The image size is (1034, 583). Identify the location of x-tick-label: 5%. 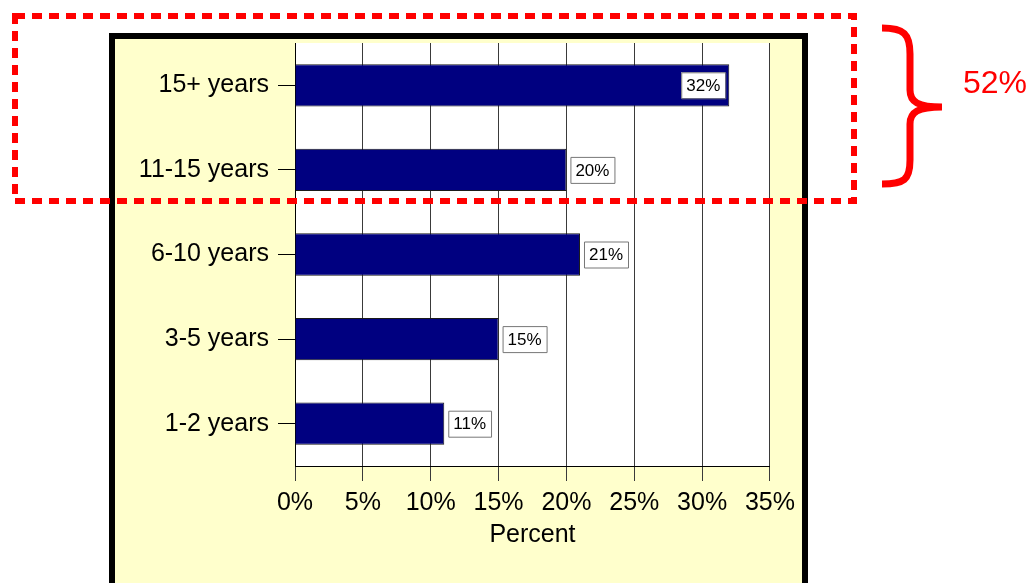
(362, 500).